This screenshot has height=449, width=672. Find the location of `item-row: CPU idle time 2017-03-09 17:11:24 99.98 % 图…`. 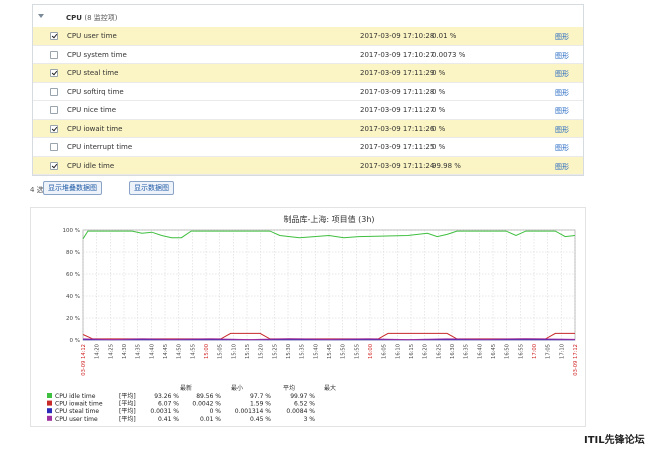

item-row: CPU idle time 2017-03-09 17:11:24 99.98 % 图… is located at coordinates (308, 165).